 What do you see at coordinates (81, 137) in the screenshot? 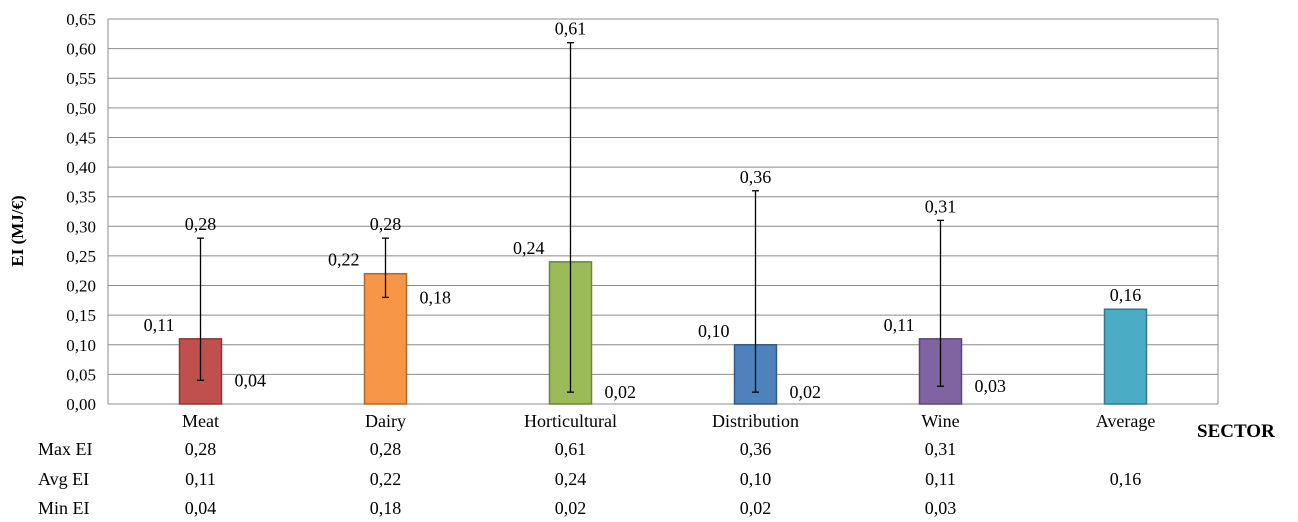
I see `y-tick-label: 0,45` at bounding box center [81, 137].